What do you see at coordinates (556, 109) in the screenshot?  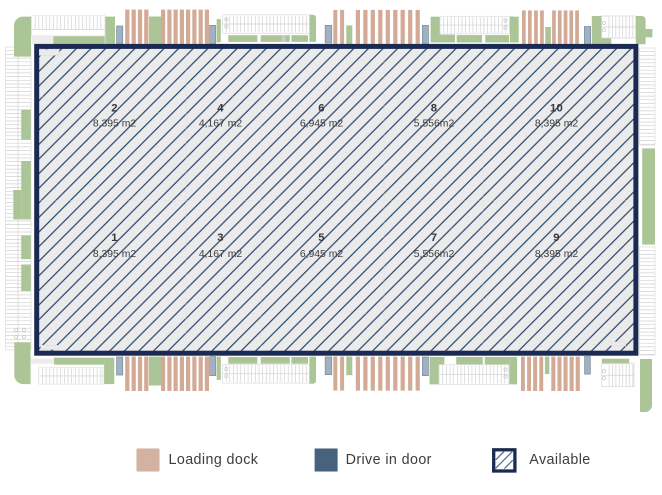 I see `svg-text: 10` at bounding box center [556, 109].